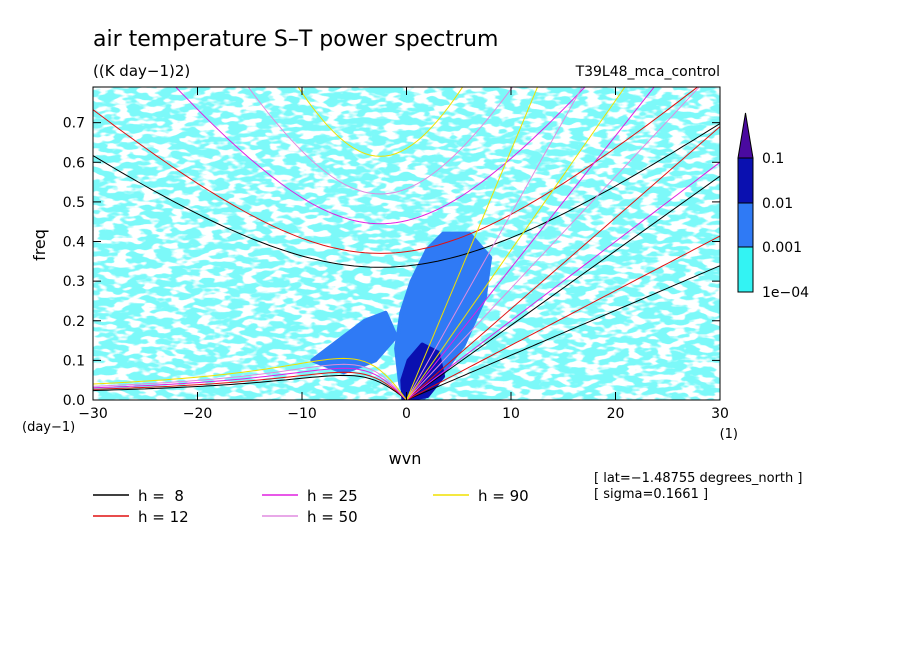 This screenshot has width=904, height=654. What do you see at coordinates (647, 72) in the screenshot?
I see `dataset-label: T39L48_mca_control` at bounding box center [647, 72].